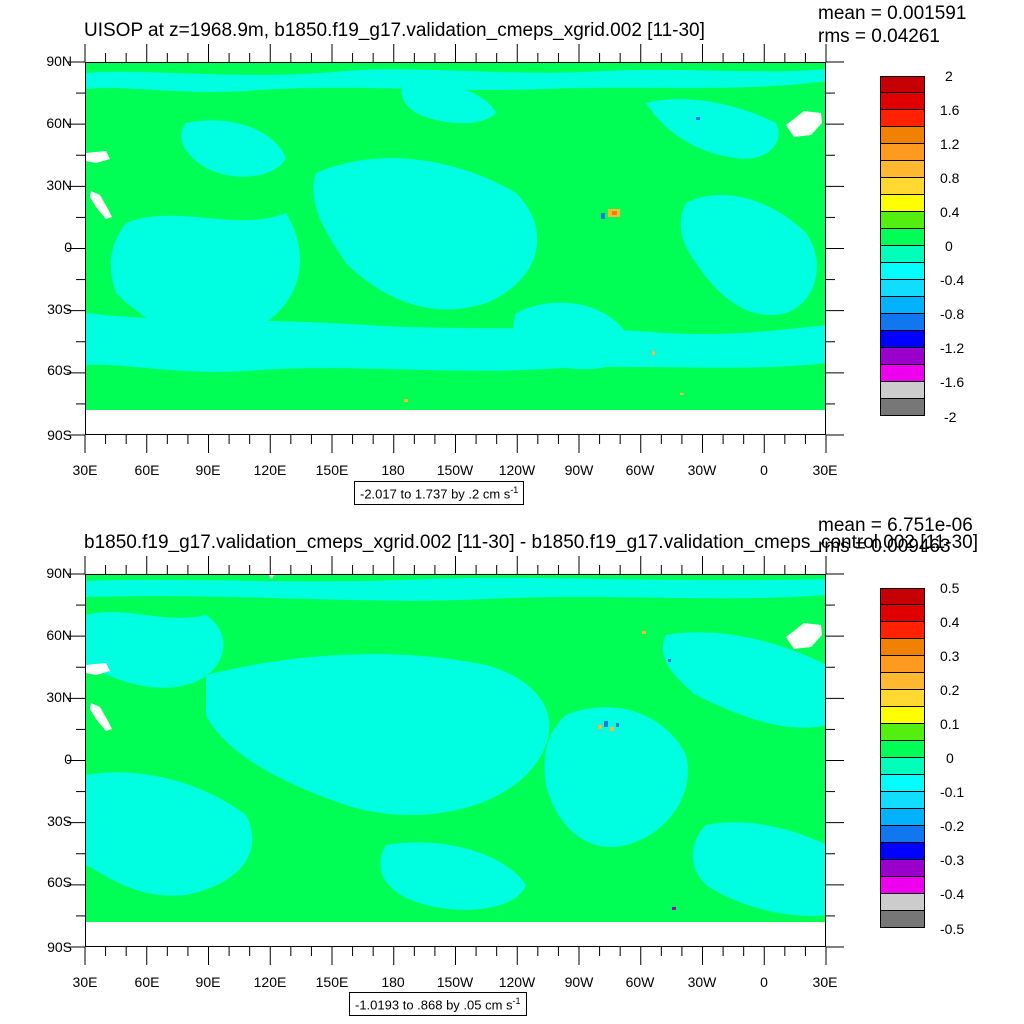 The image size is (1024, 1024). I want to click on range-text: -1.0193 to .868 by .05 cm s, so click(434, 1005).